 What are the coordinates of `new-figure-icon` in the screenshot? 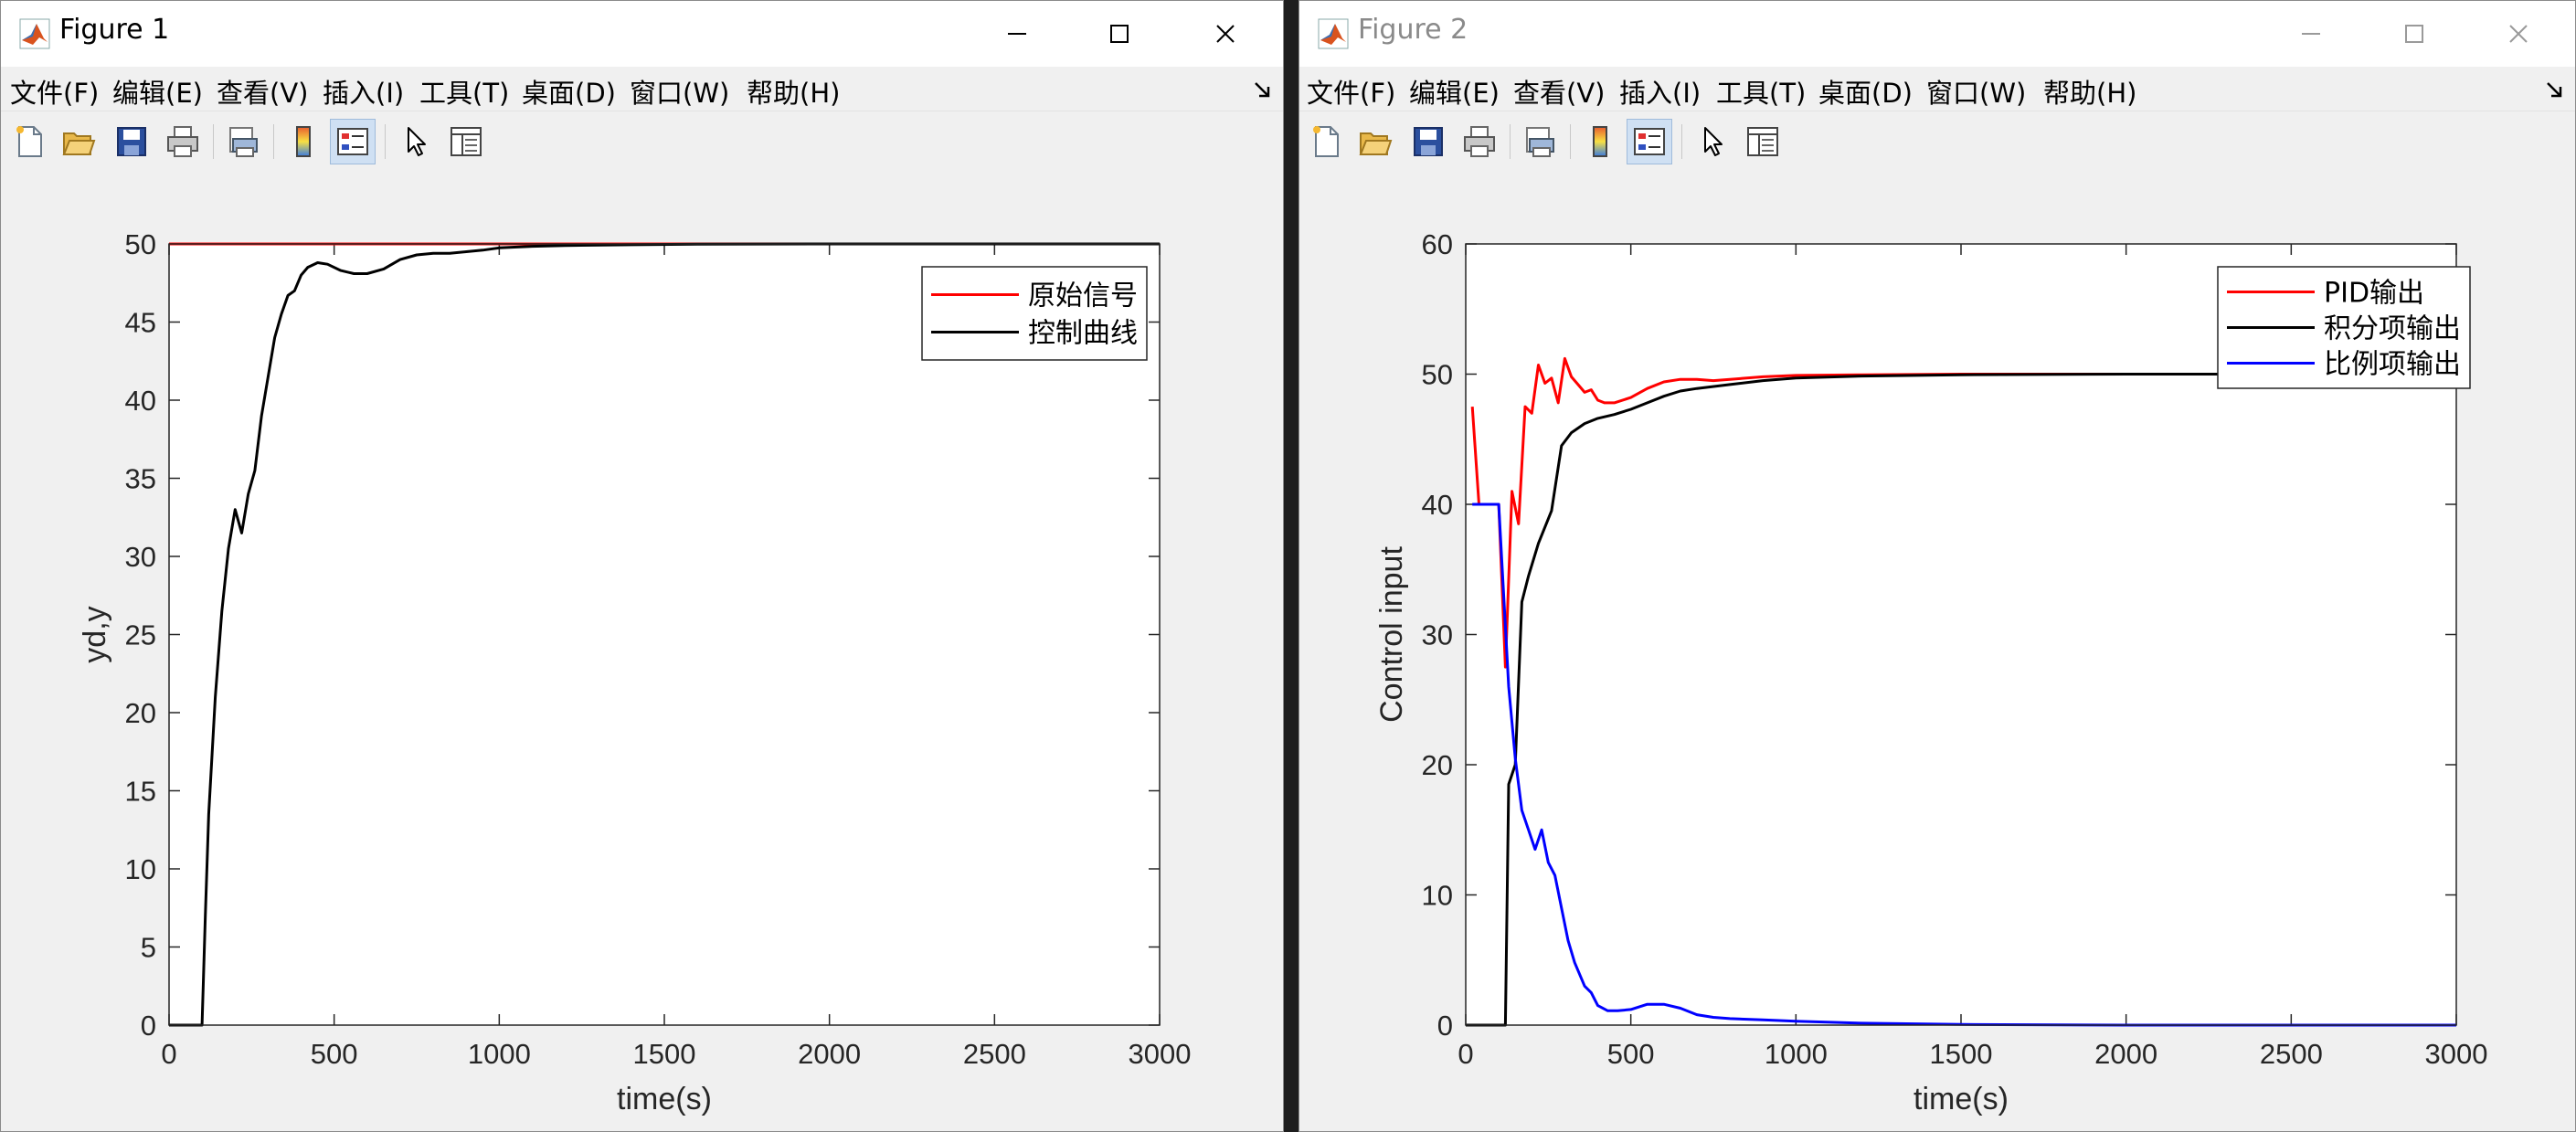 It's located at (29, 141).